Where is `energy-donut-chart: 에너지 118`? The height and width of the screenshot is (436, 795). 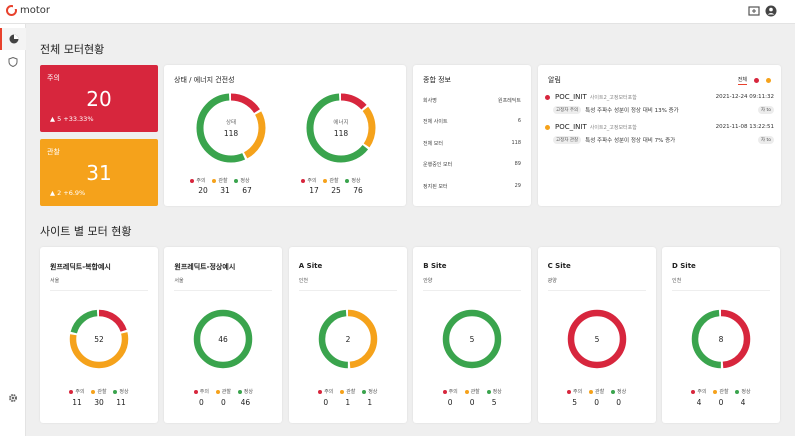 energy-donut-chart: 에너지 118 is located at coordinates (341, 128).